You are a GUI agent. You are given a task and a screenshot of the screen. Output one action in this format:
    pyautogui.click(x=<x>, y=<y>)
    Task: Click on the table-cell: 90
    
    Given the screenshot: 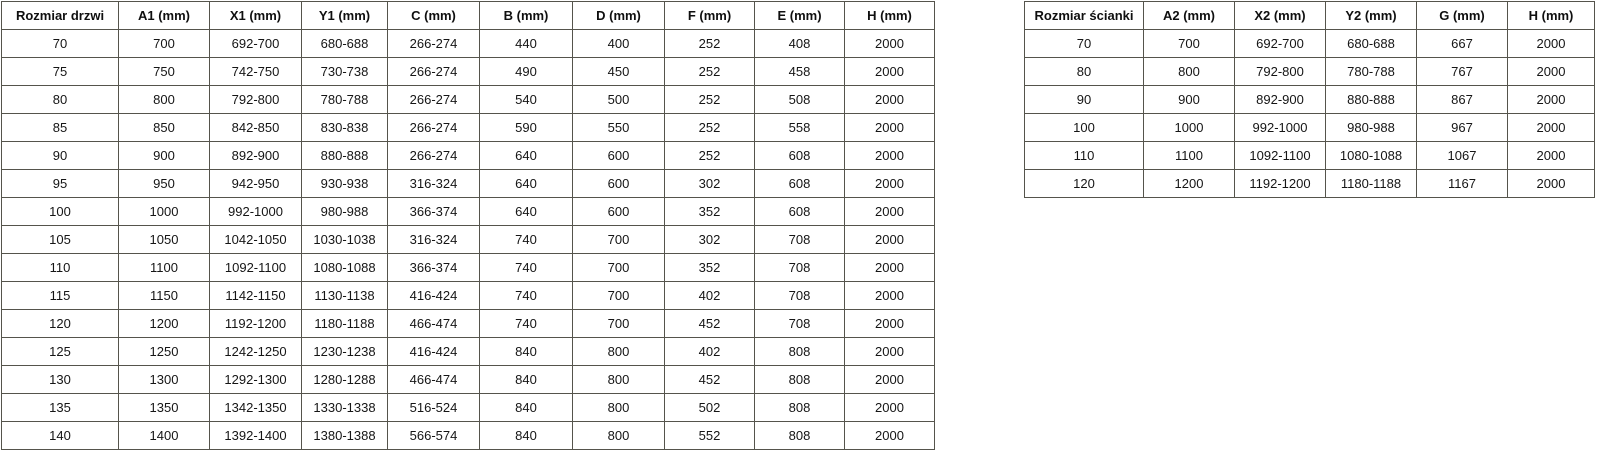 What is the action you would take?
    pyautogui.click(x=1084, y=99)
    